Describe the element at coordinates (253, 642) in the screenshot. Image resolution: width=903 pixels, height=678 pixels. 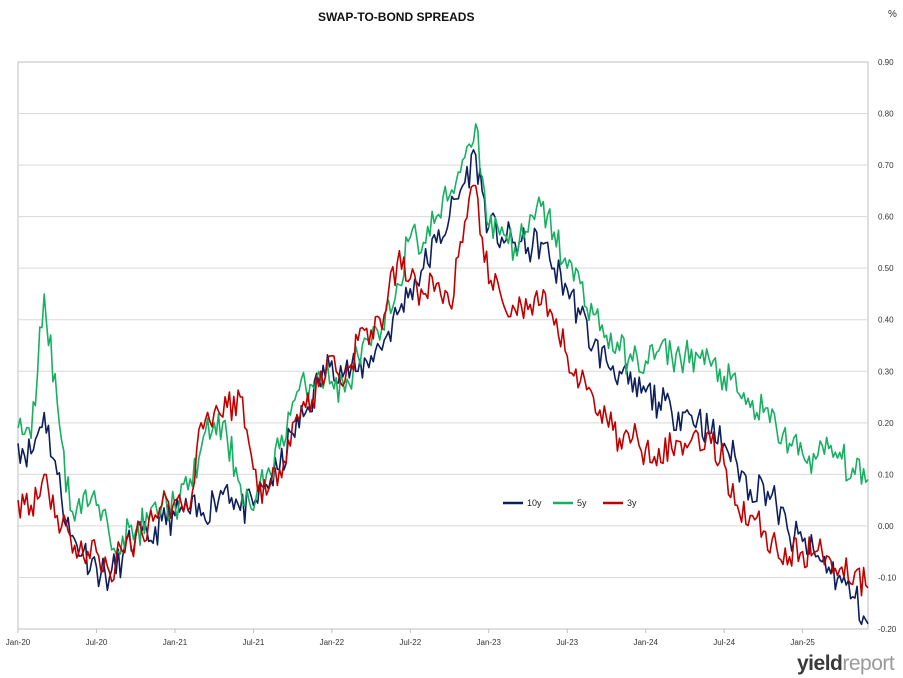
I see `x-tick-label: Jul-21` at that location.